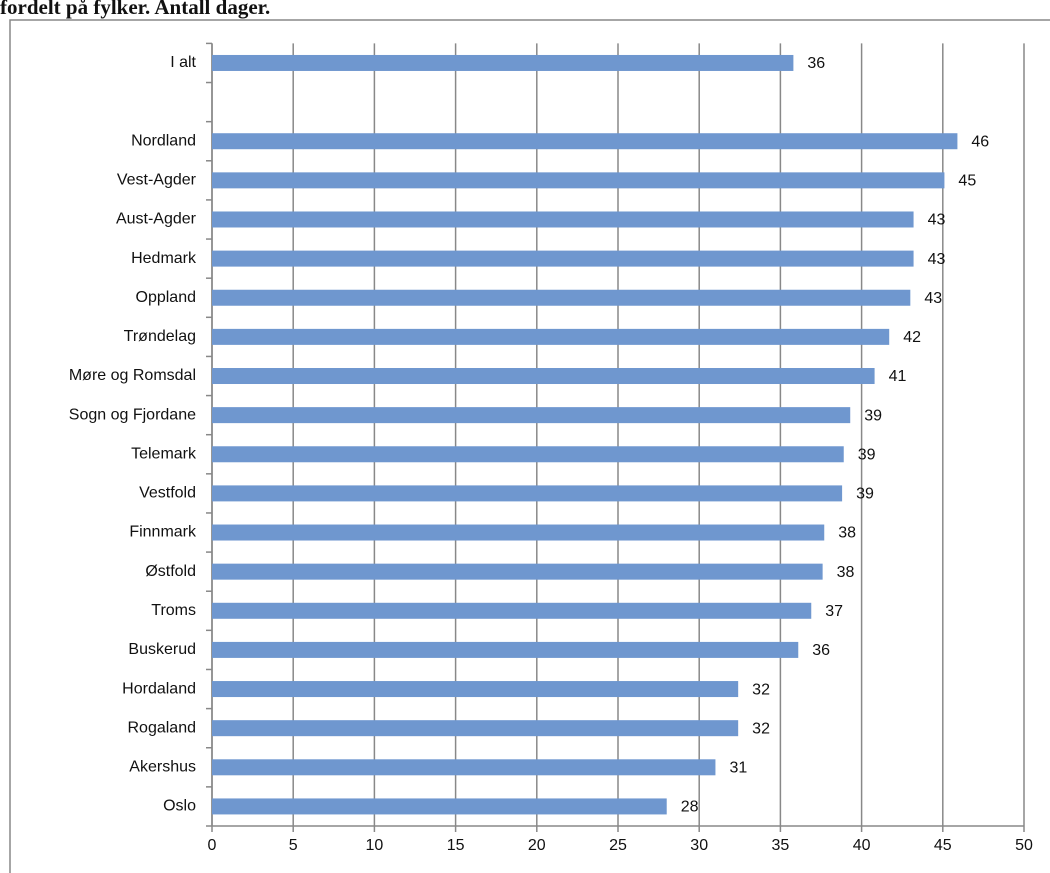  I want to click on y-tick-label: Troms, so click(173, 610).